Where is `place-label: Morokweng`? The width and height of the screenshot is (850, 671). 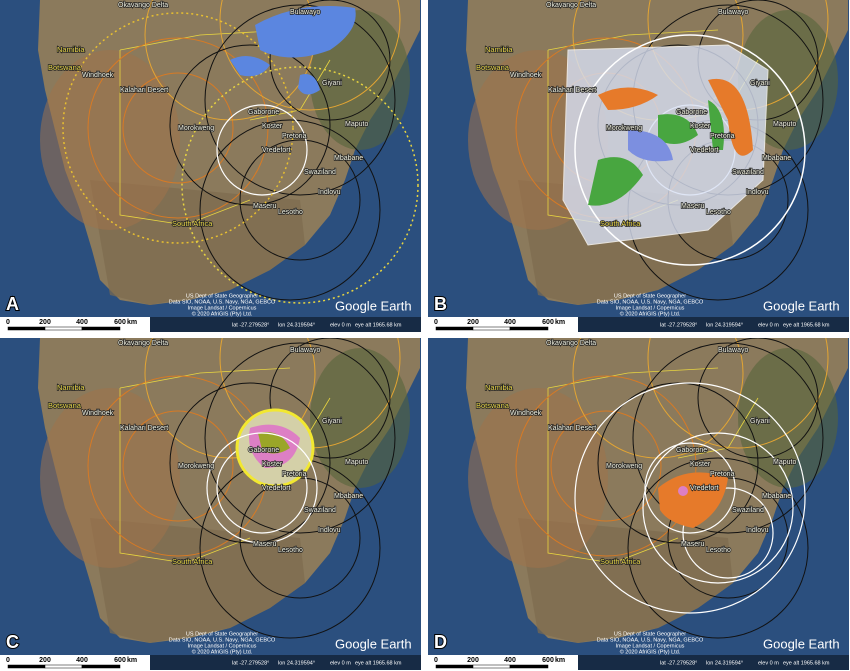 place-label: Morokweng is located at coordinates (196, 128).